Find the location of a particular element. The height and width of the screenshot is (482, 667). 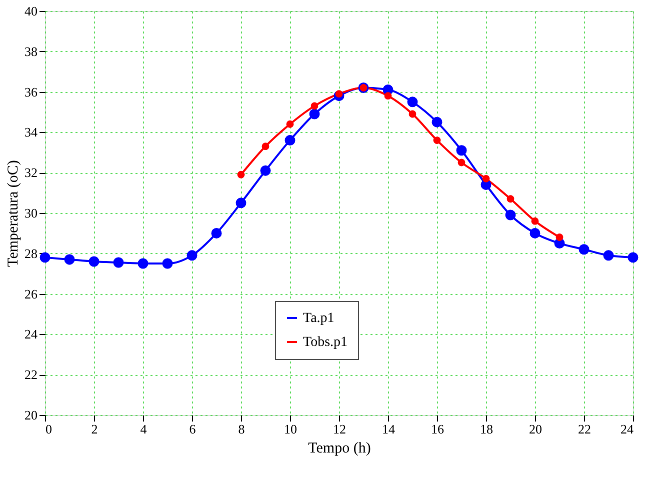

x-tick-label: 20 is located at coordinates (535, 429).